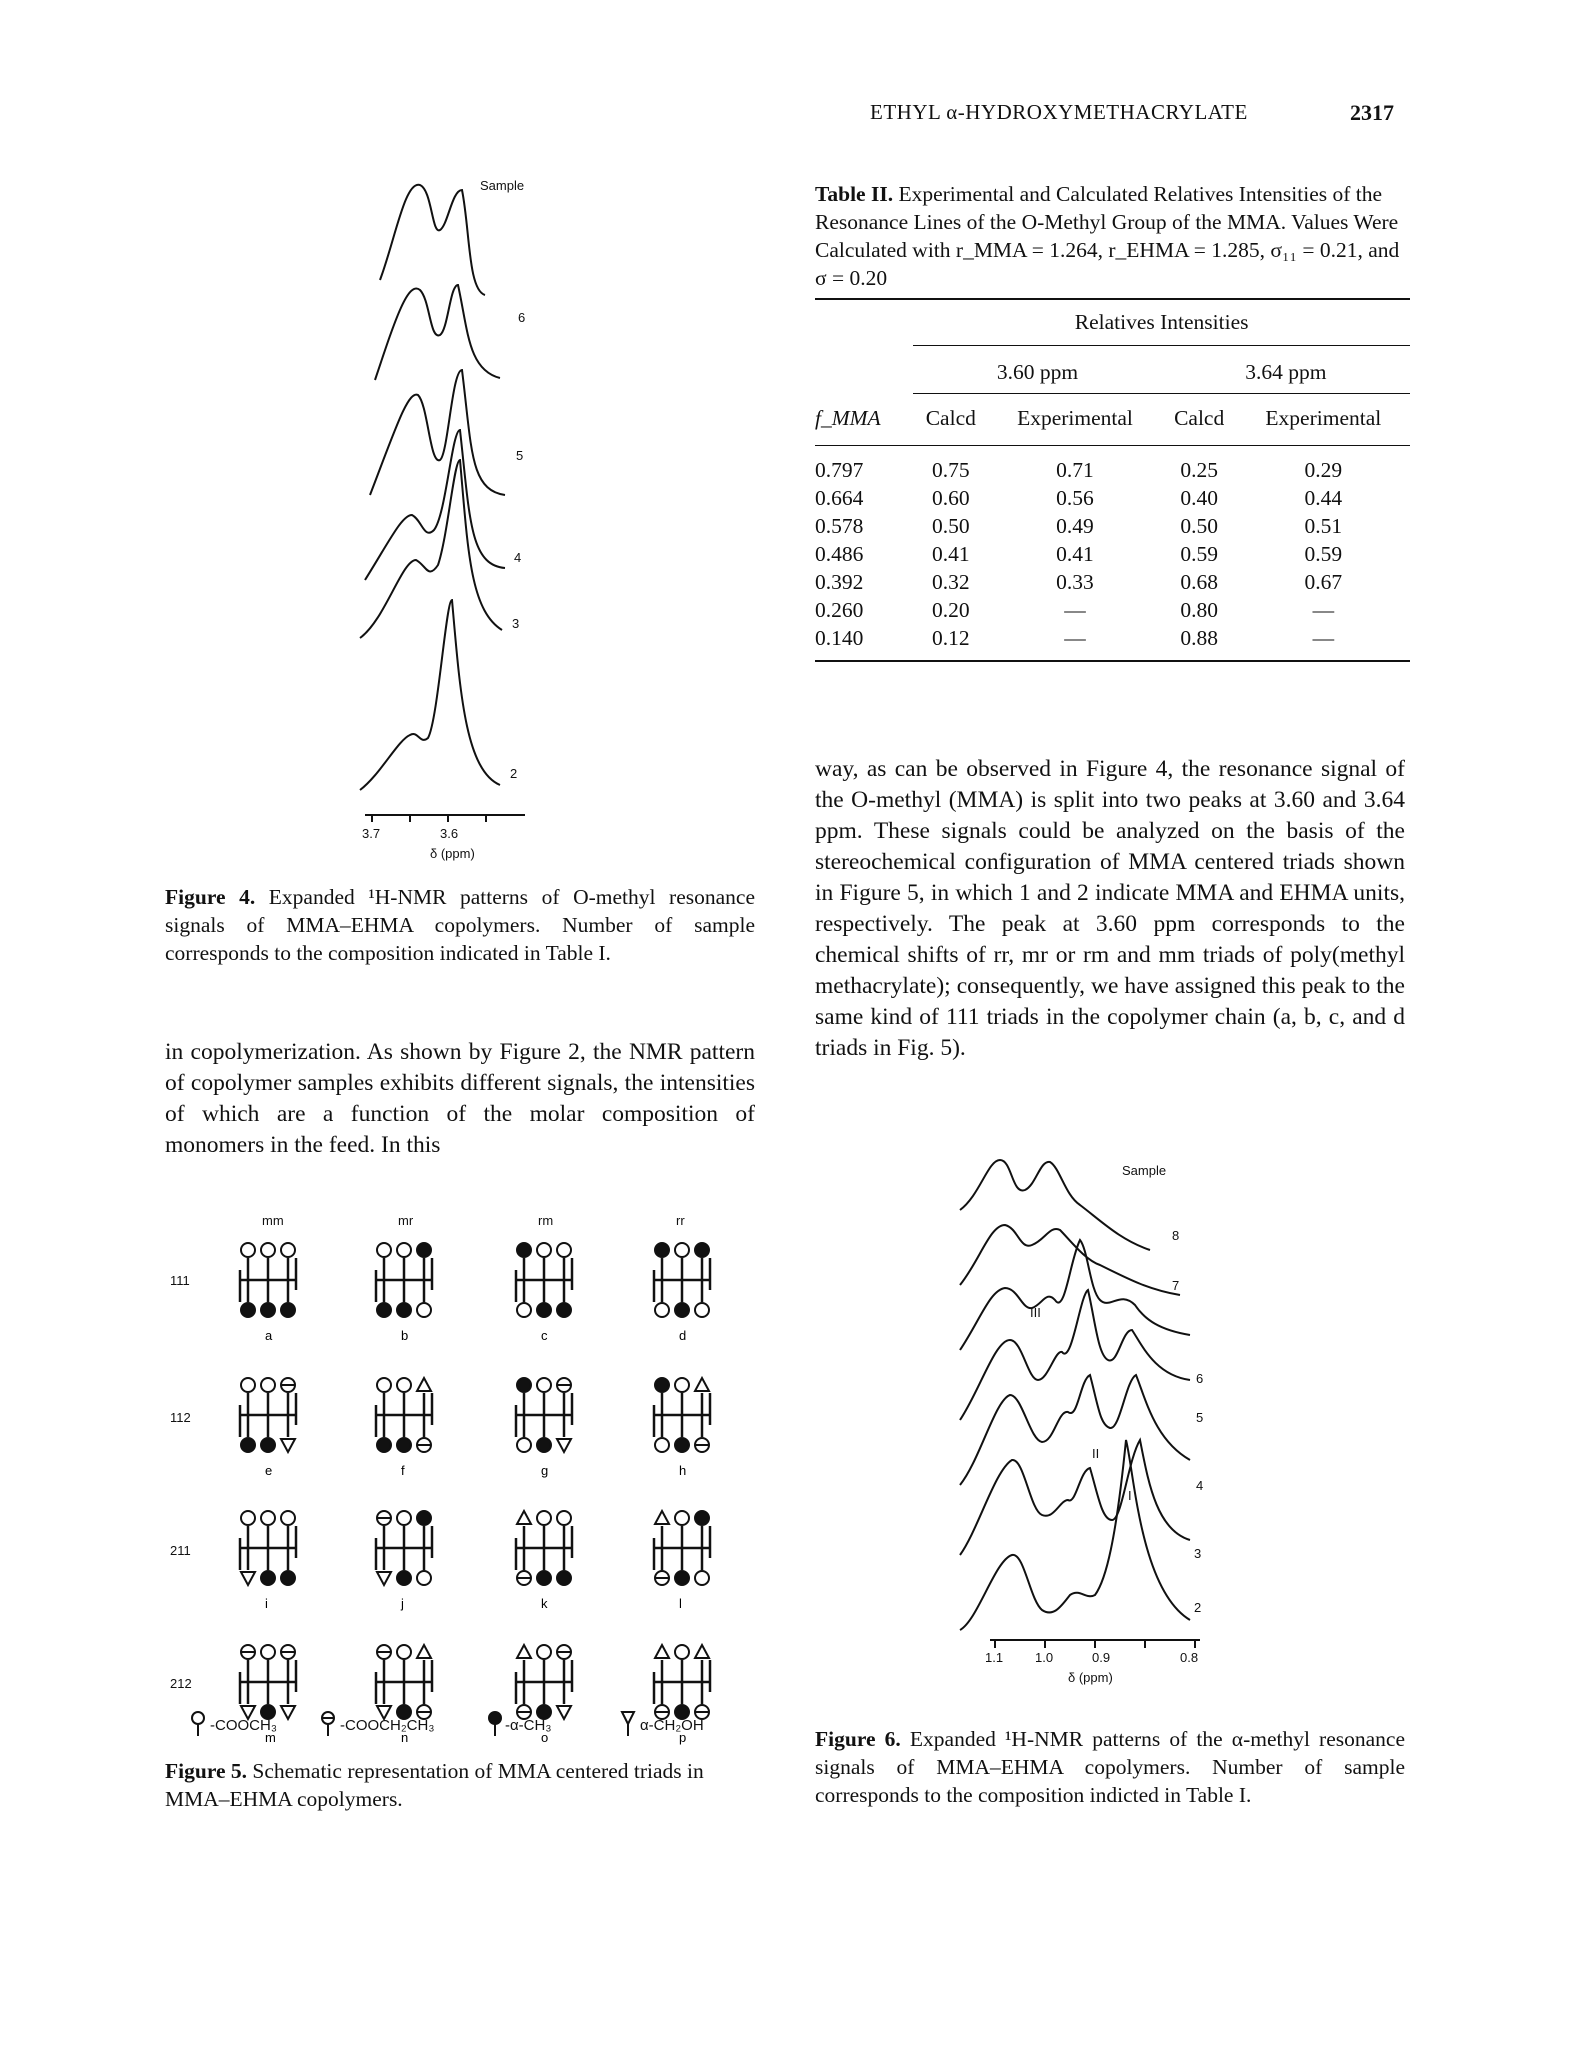 The width and height of the screenshot is (1582, 2048). Describe the element at coordinates (268, 1292) in the screenshot. I see `fig5-triad: a` at that location.